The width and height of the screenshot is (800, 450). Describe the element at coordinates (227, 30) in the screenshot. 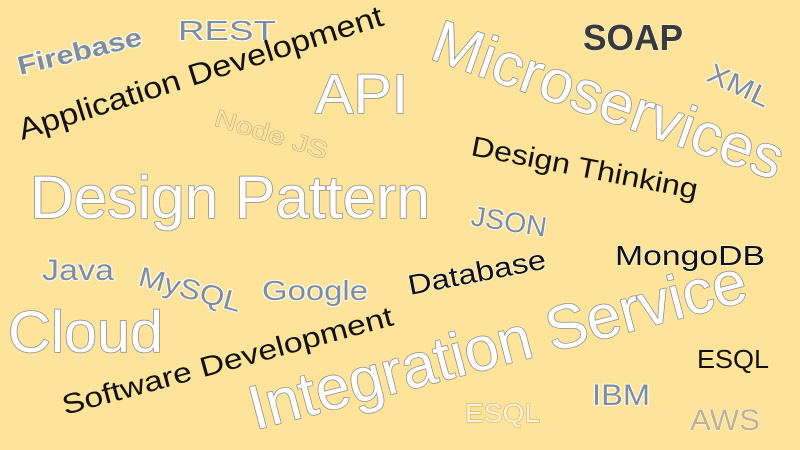

I see `word: REST` at that location.